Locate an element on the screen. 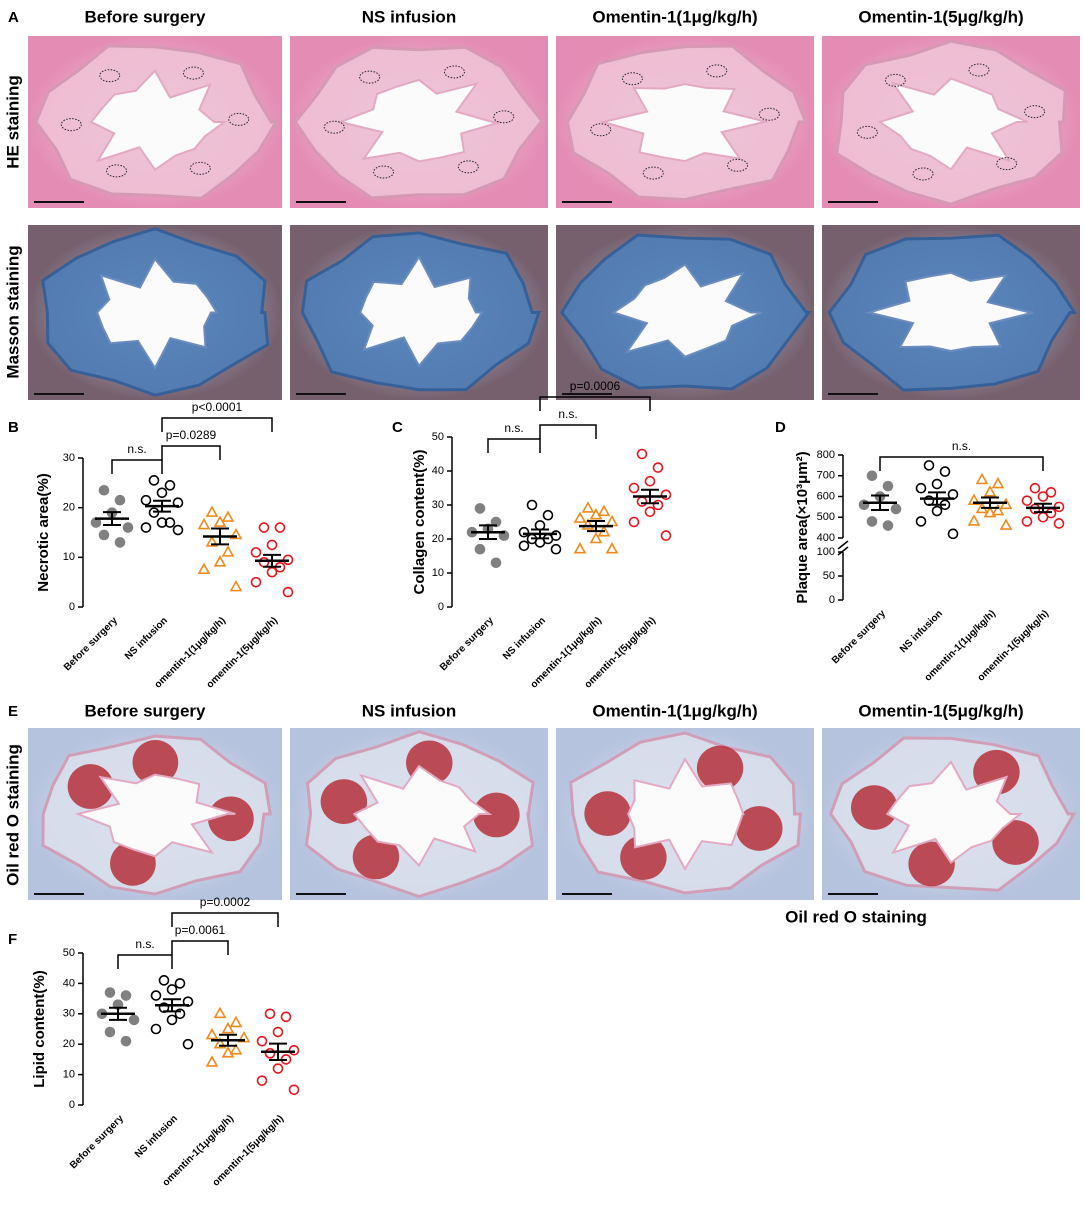 The width and height of the screenshot is (1084, 1231). column-title: Before surgery is located at coordinates (145, 710).